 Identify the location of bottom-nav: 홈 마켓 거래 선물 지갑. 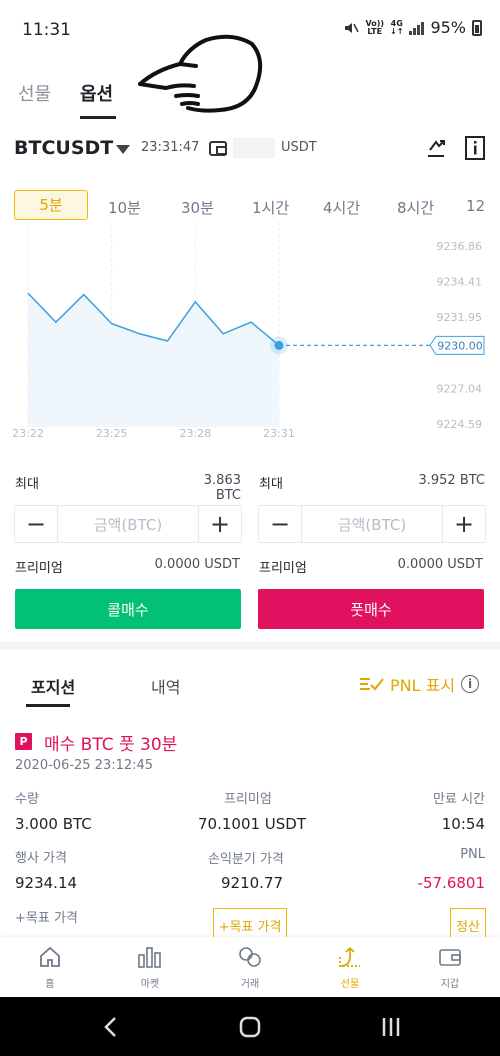
(250, 967).